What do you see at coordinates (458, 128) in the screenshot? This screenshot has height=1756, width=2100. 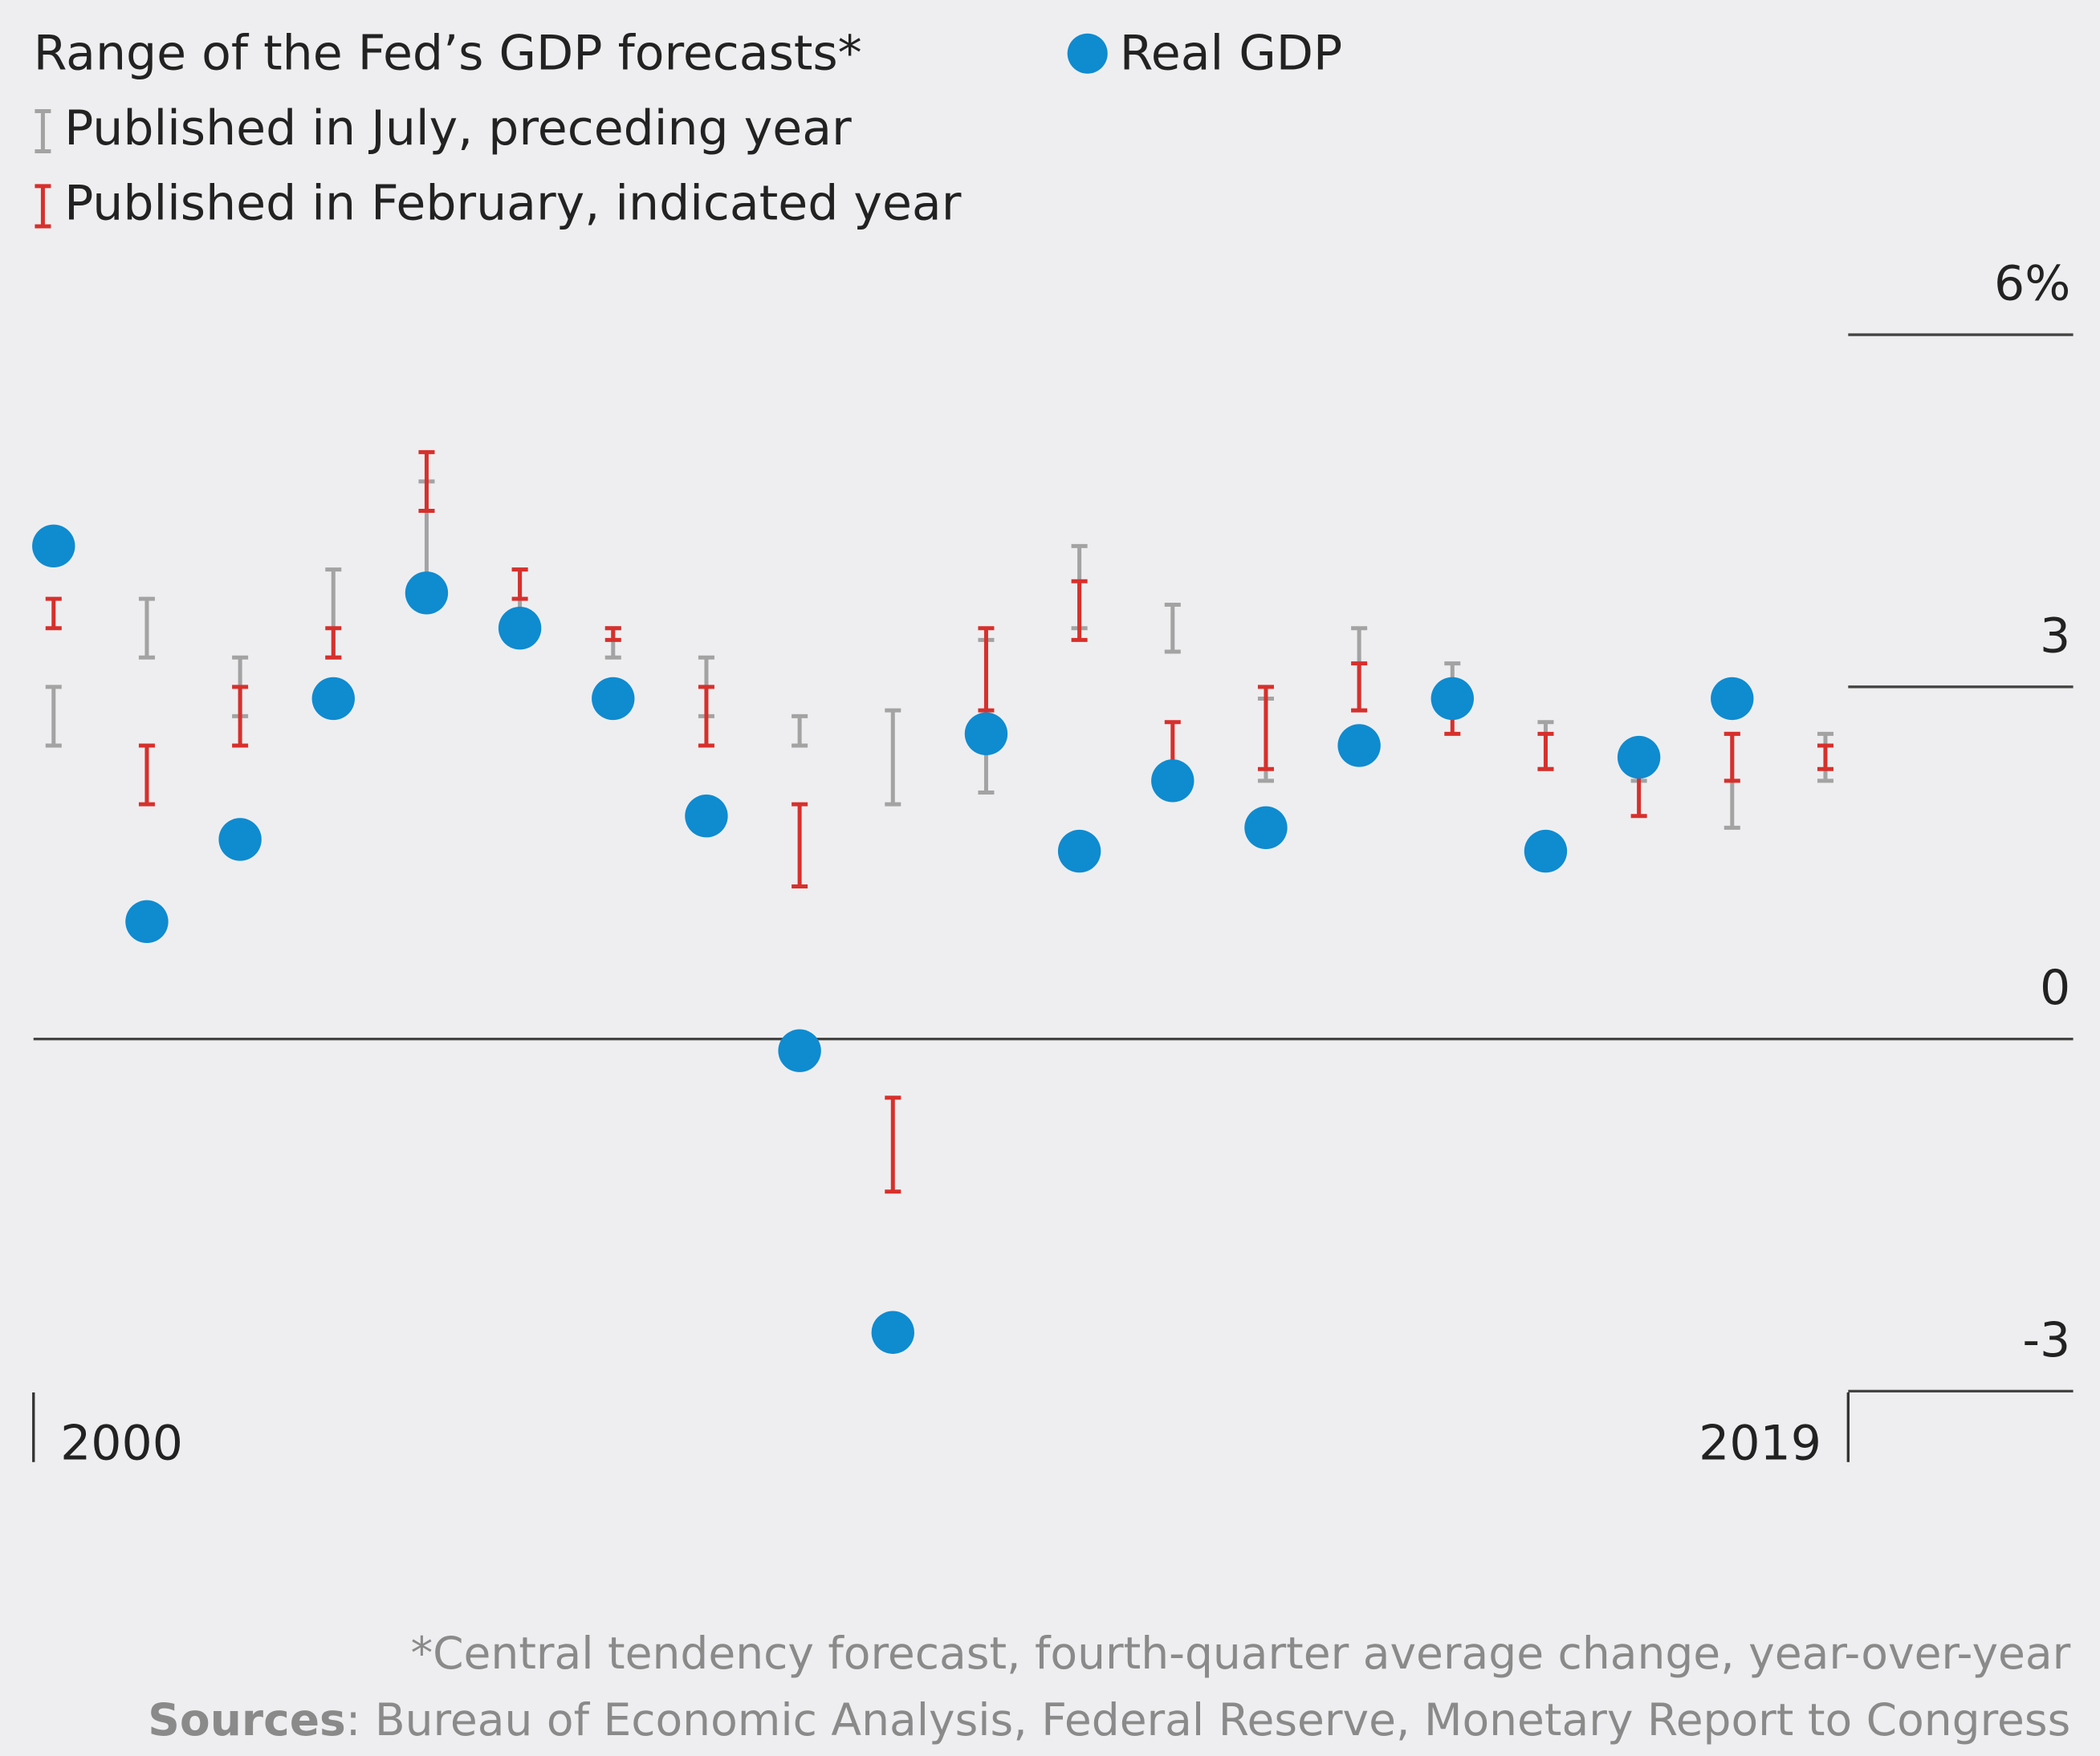 I see `legend-label: Published in July, preceding year` at bounding box center [458, 128].